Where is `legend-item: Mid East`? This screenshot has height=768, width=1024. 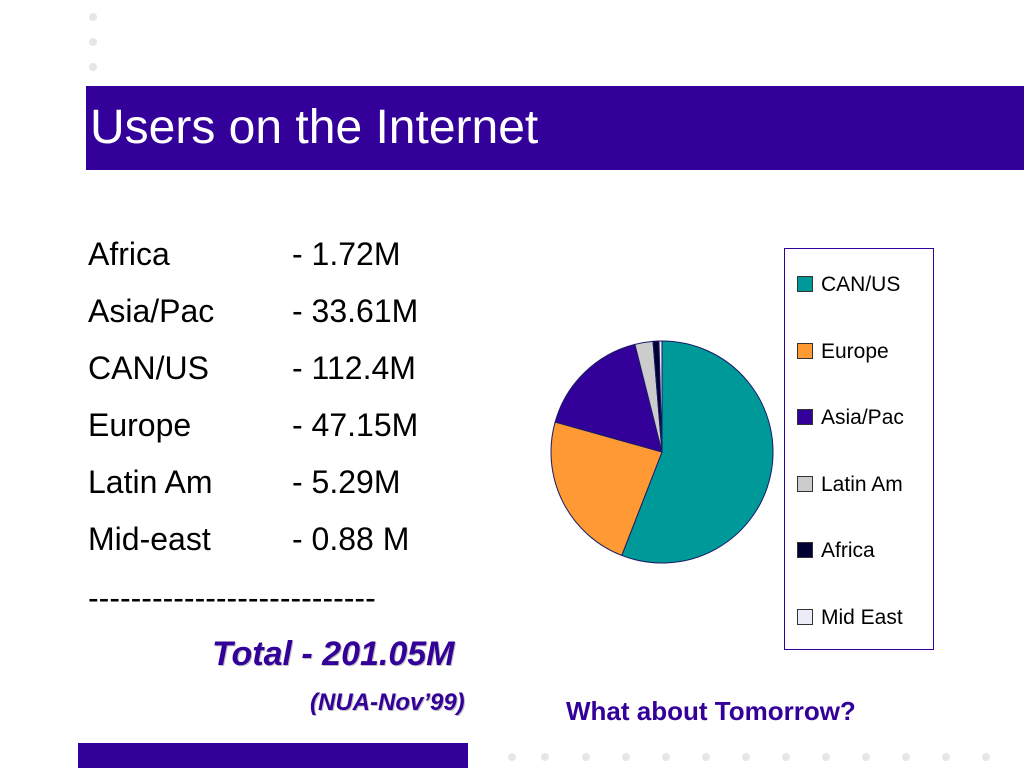
legend-item: Mid East is located at coordinates (850, 618).